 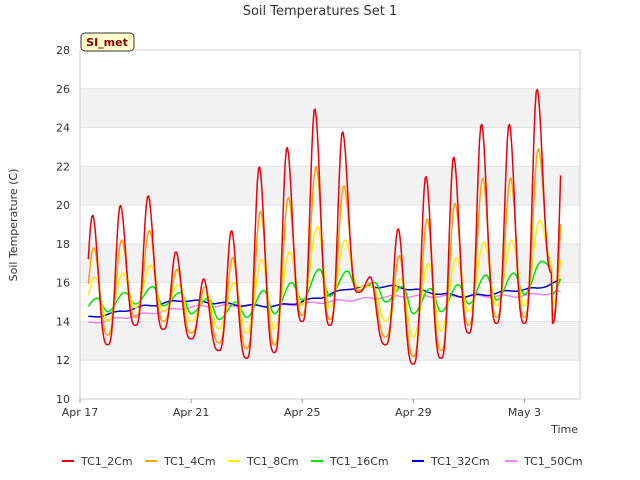 I want to click on legend-item-tc1_16cm: TC1_16Cm, so click(x=350, y=461).